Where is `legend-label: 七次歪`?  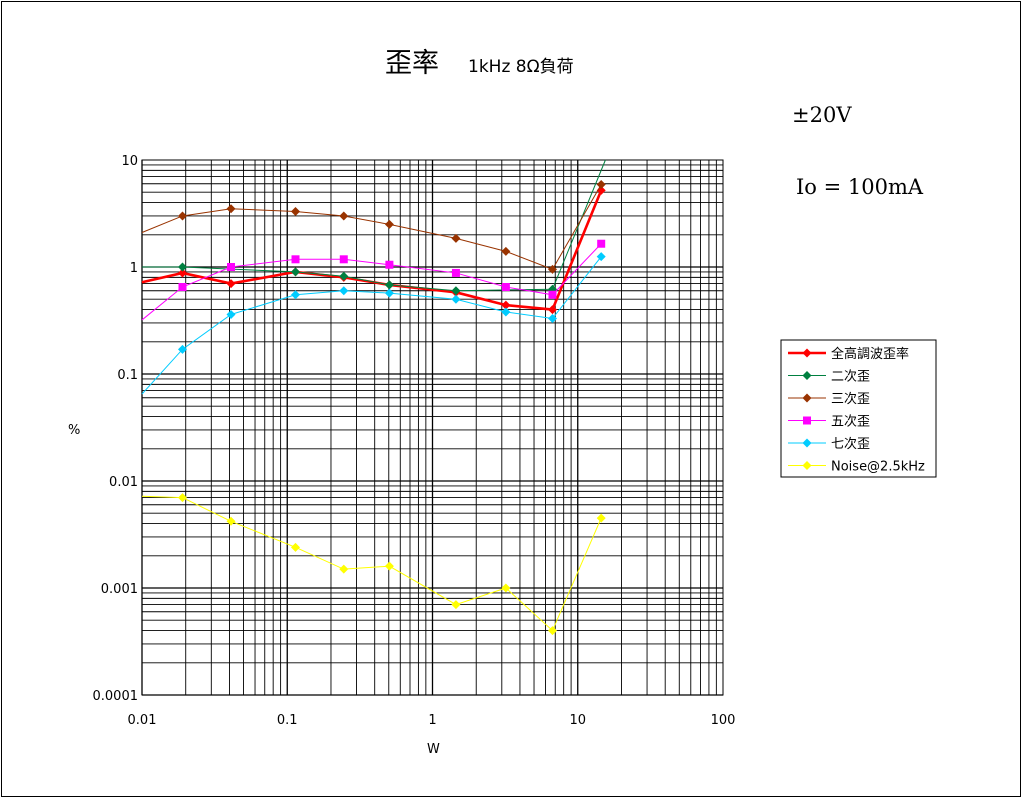 legend-label: 七次歪 is located at coordinates (850, 444).